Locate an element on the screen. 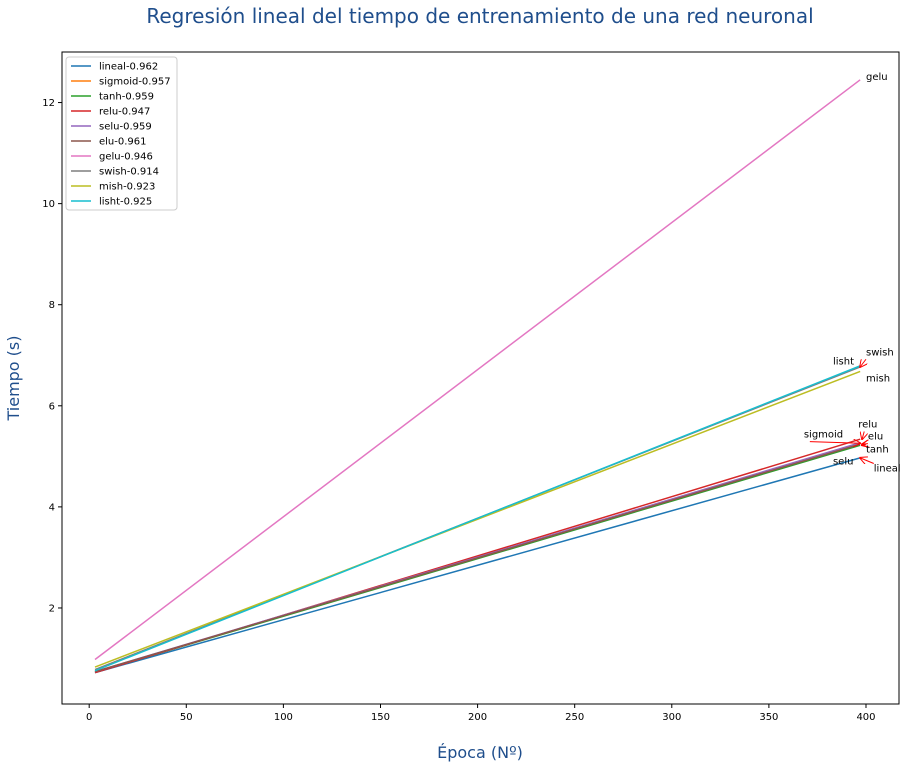  x-axis-label: Época (Nº) is located at coordinates (480, 752).